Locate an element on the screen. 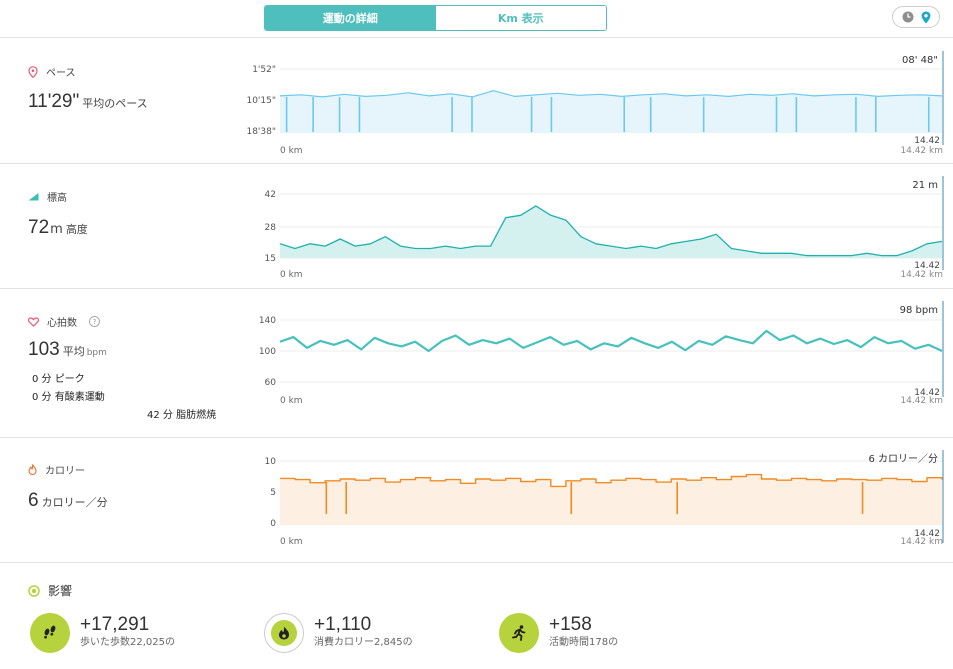  top-bar: 運動の詳細 Km 表示 is located at coordinates (476, 19).